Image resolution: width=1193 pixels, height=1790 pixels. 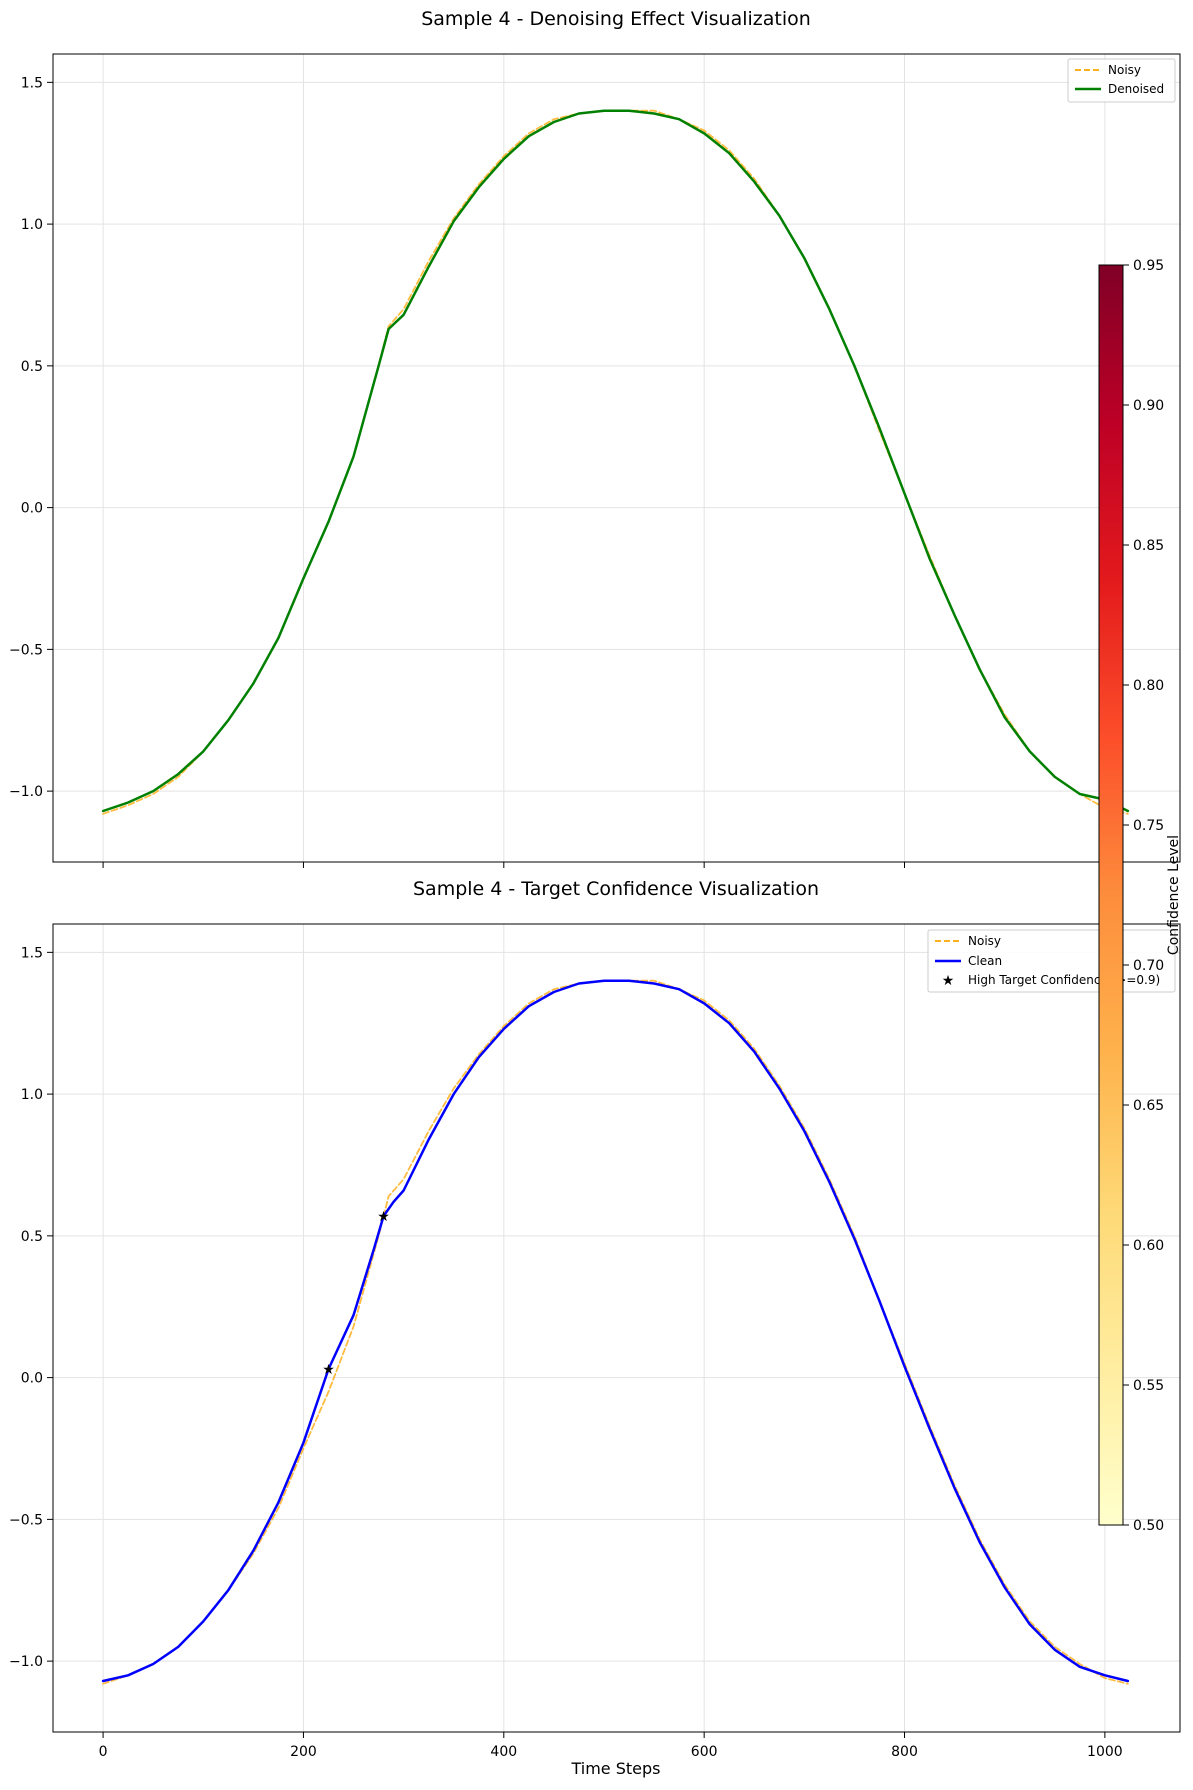 What do you see at coordinates (1143, 896) in the screenshot?
I see `colorbar-ticks: 0.50 0.55 0.60 0.65 0.70 0.75 0.80 0.85 0.90 0.95` at bounding box center [1143, 896].